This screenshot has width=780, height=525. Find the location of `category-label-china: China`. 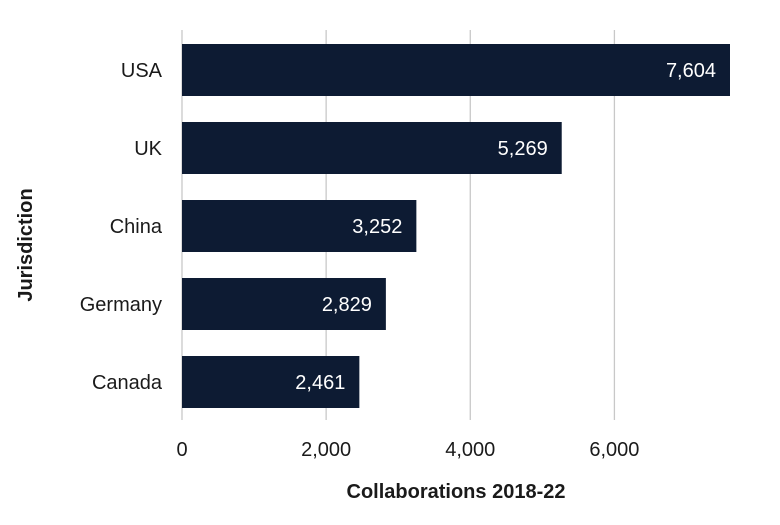

category-label-china: China is located at coordinates (136, 227).